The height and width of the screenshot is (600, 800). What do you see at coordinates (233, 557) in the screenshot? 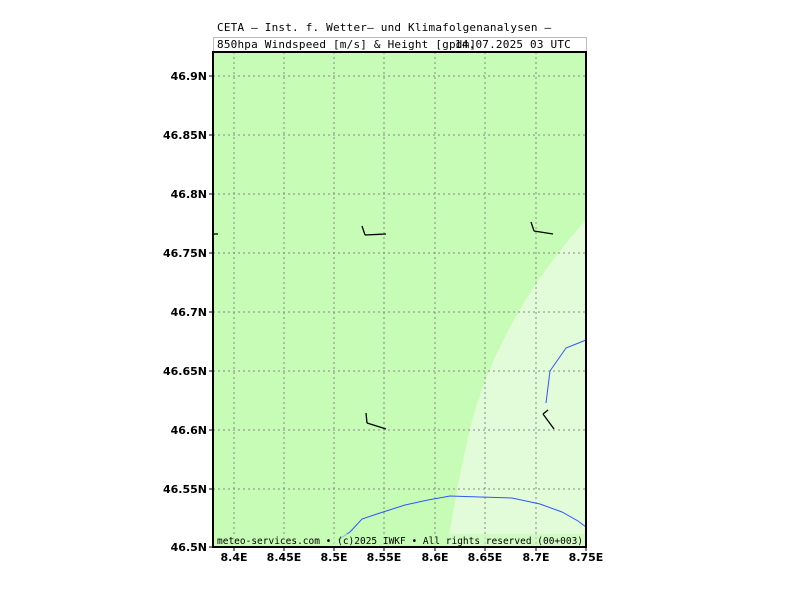
I see `lon-label: 8.4E` at bounding box center [233, 557].